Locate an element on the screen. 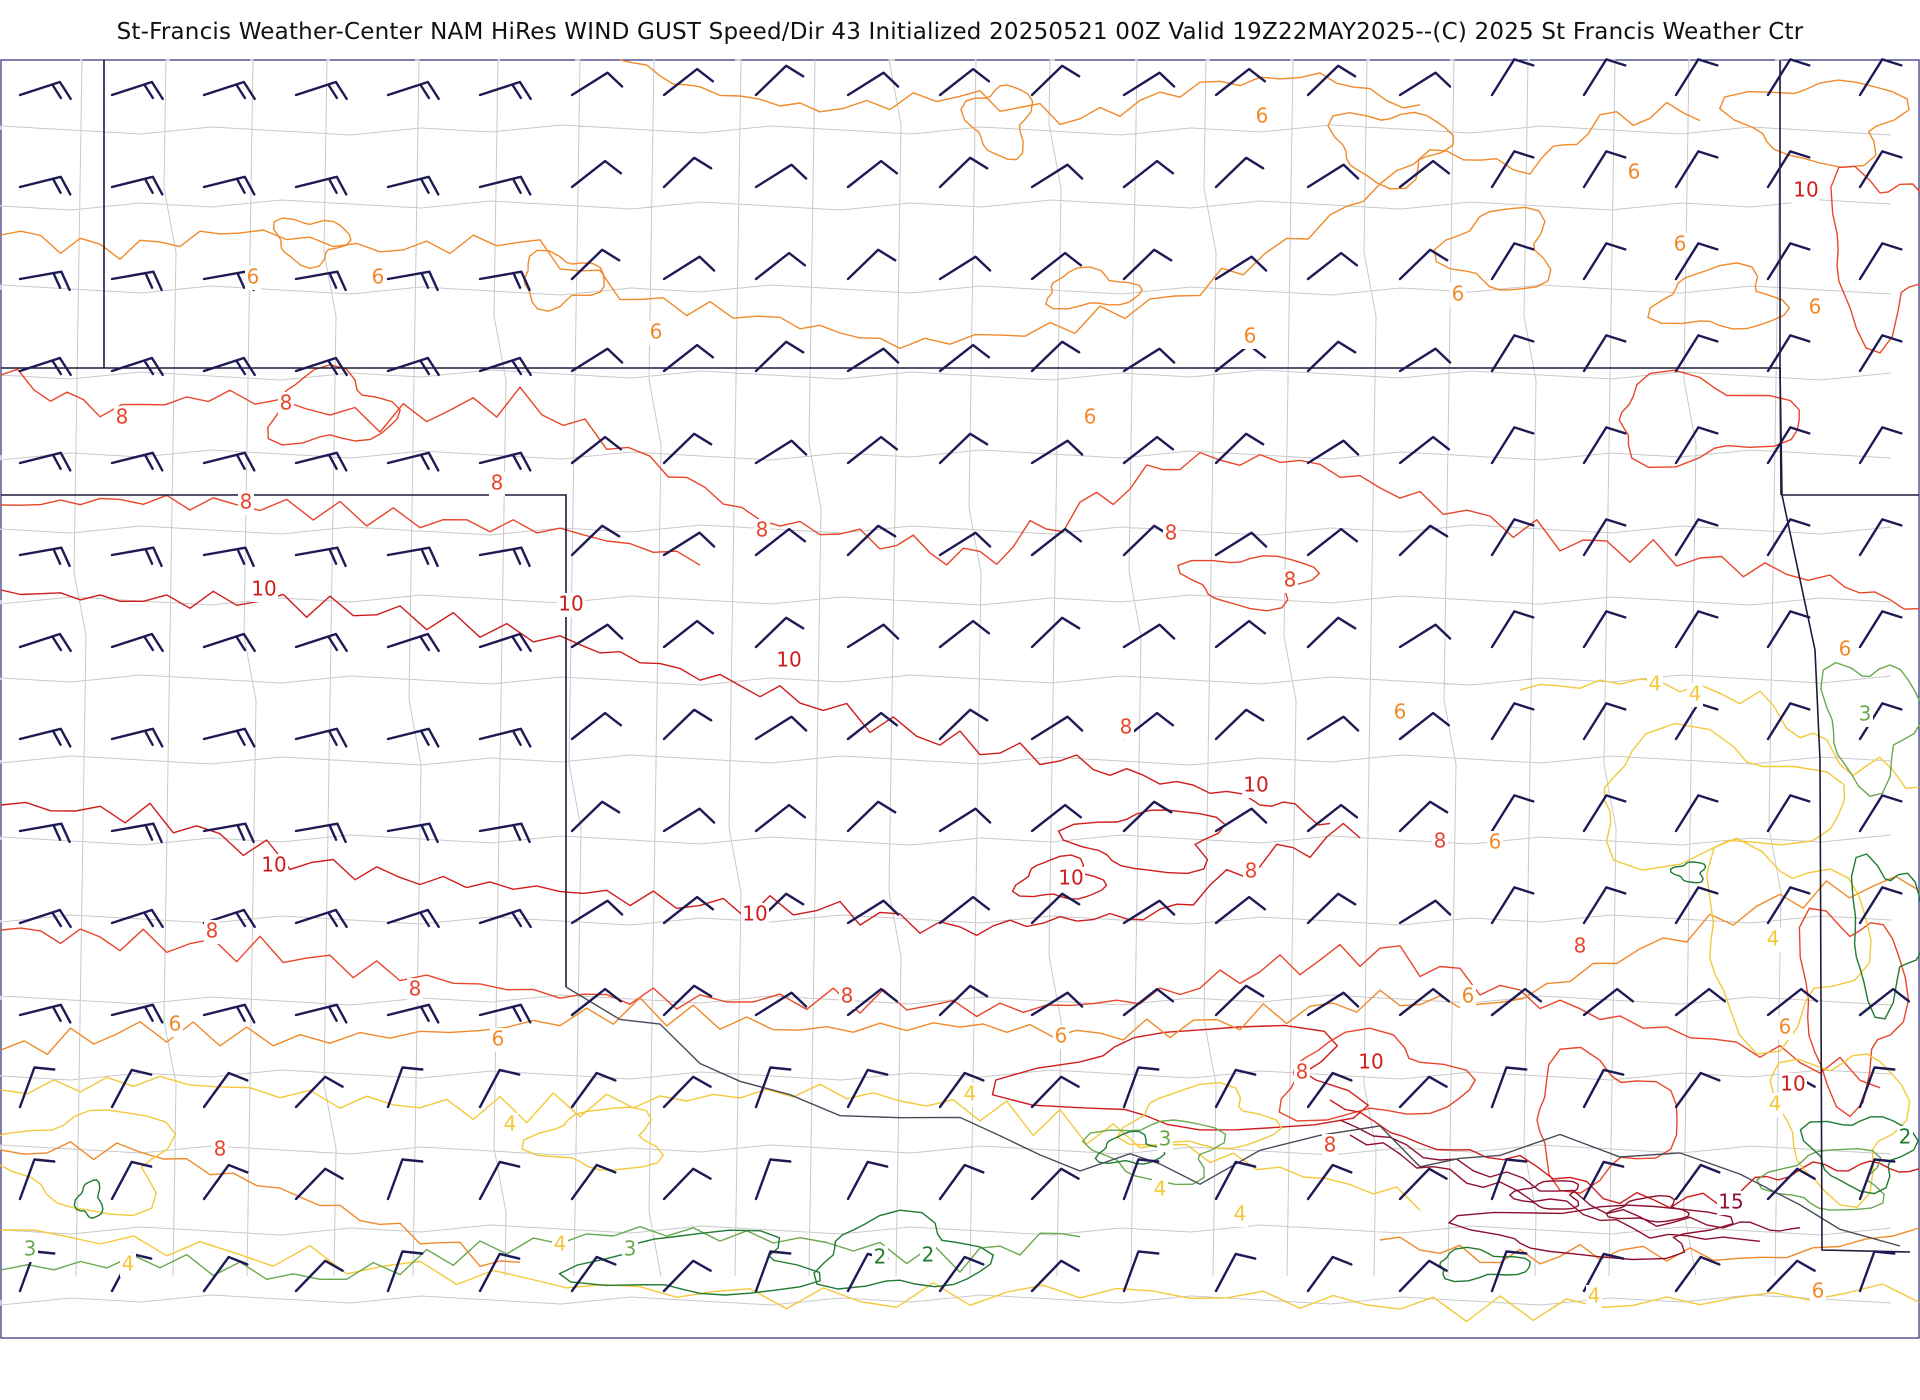 This screenshot has width=1920, height=1400. contour-label: 10 is located at coordinates (1255, 785).